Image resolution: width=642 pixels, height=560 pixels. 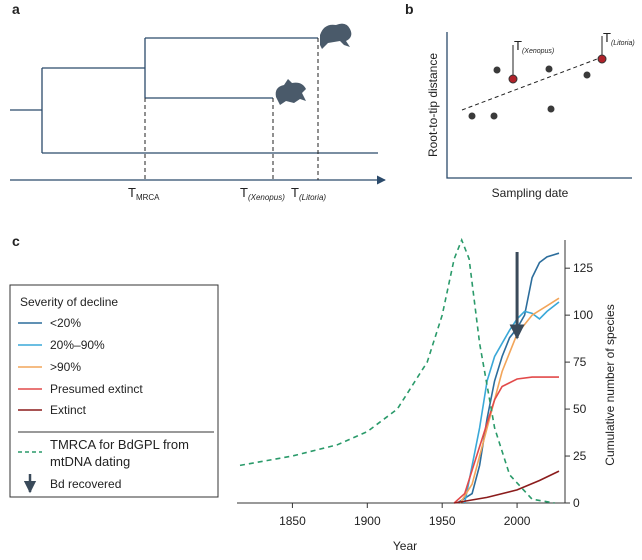 I want to click on legend-title: Severity of decline, so click(x=69, y=302).